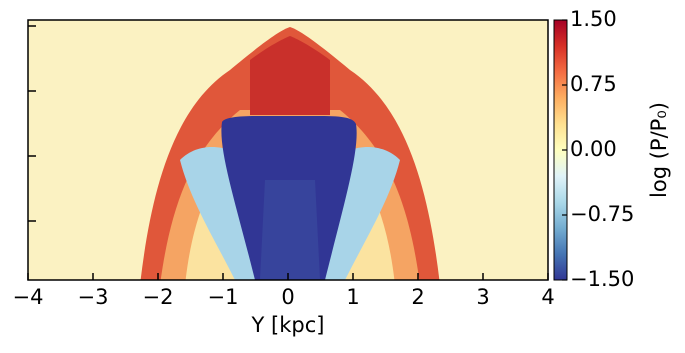 Image resolution: width=685 pixels, height=353 pixels. Describe the element at coordinates (32, 123) in the screenshot. I see `y-ticks` at that location.